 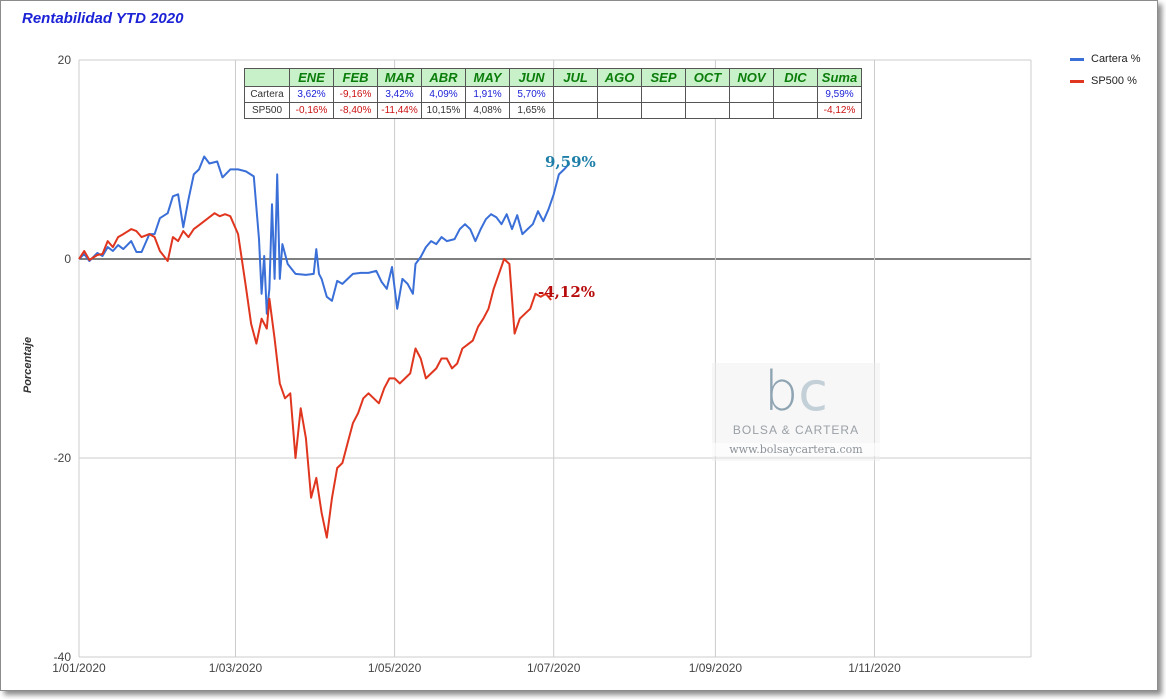 I want to click on table-cell: -0,16%, so click(x=311, y=110).